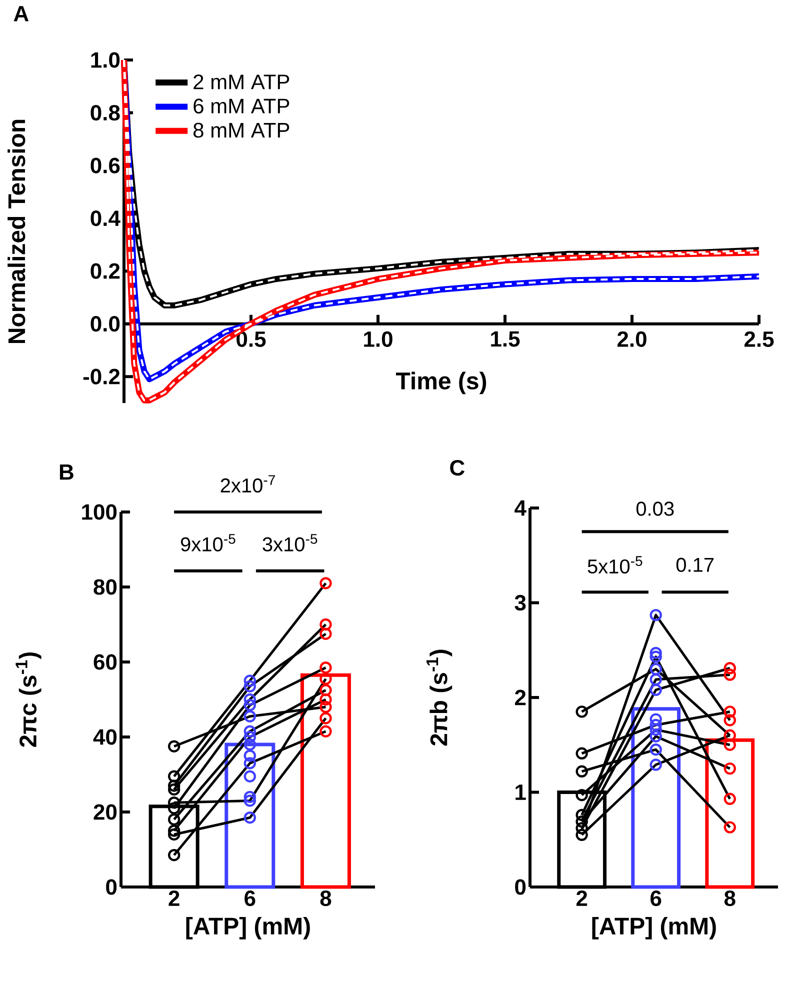 The width and height of the screenshot is (788, 990). Describe the element at coordinates (759, 339) in the screenshot. I see `x-tick-label: 2.5` at that location.